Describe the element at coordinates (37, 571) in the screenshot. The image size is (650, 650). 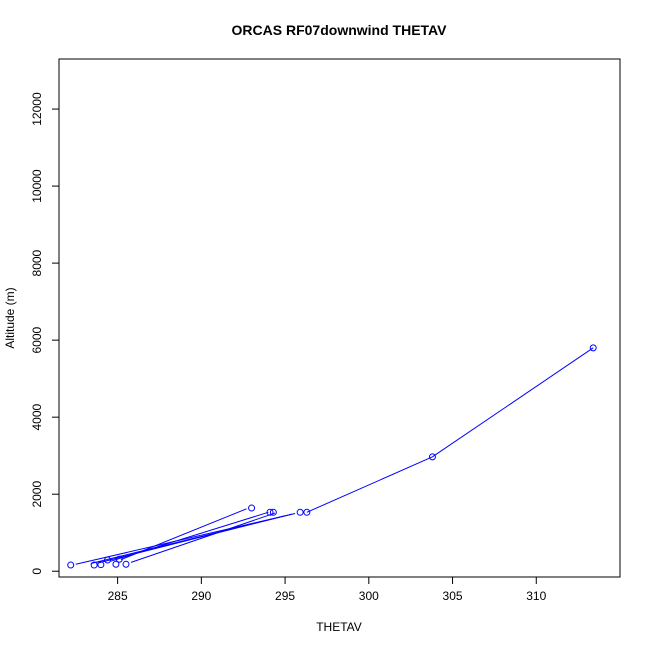
I see `y-tick-label: 0` at that location.